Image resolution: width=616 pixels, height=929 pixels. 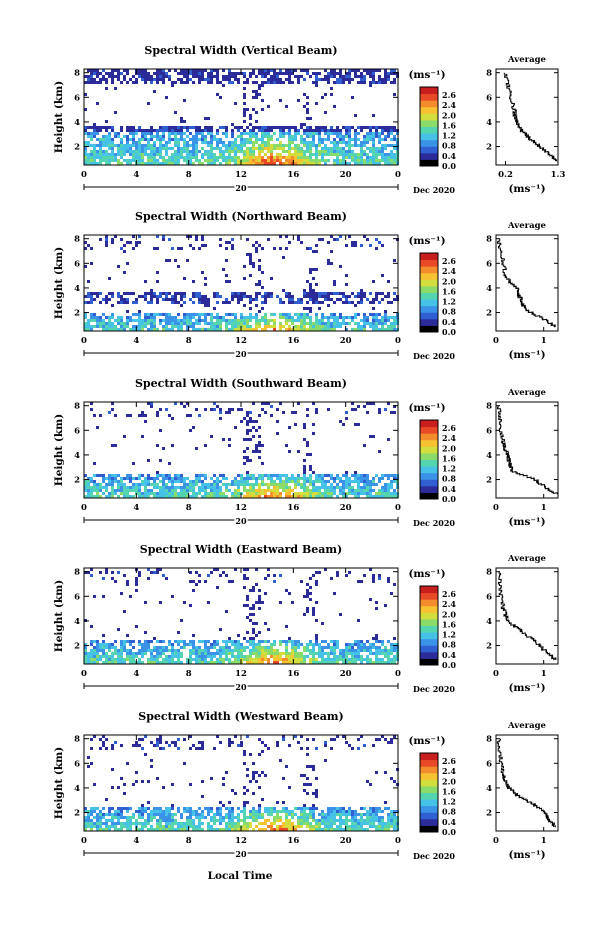 I want to click on average-y-tick-label: 6, so click(x=489, y=264).